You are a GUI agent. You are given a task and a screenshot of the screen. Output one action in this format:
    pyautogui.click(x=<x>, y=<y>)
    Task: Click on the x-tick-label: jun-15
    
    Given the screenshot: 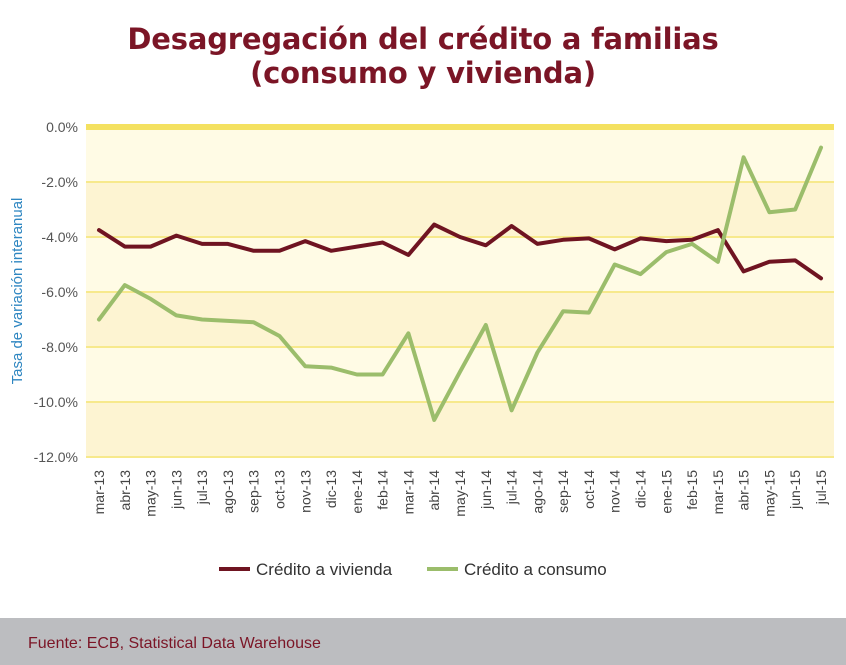 What is the action you would take?
    pyautogui.click(x=795, y=490)
    